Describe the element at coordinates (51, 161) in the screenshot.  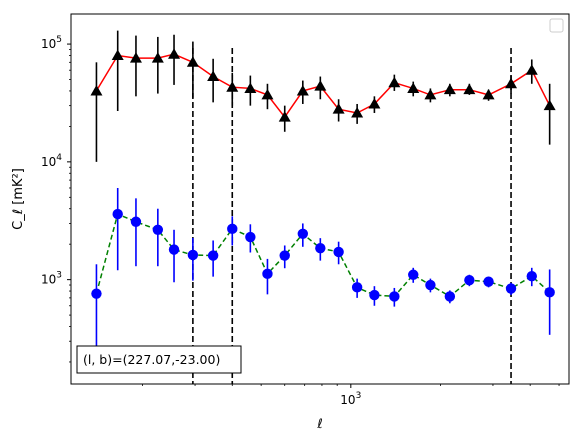
I see `y-tick-label: 10⁴` at that location.